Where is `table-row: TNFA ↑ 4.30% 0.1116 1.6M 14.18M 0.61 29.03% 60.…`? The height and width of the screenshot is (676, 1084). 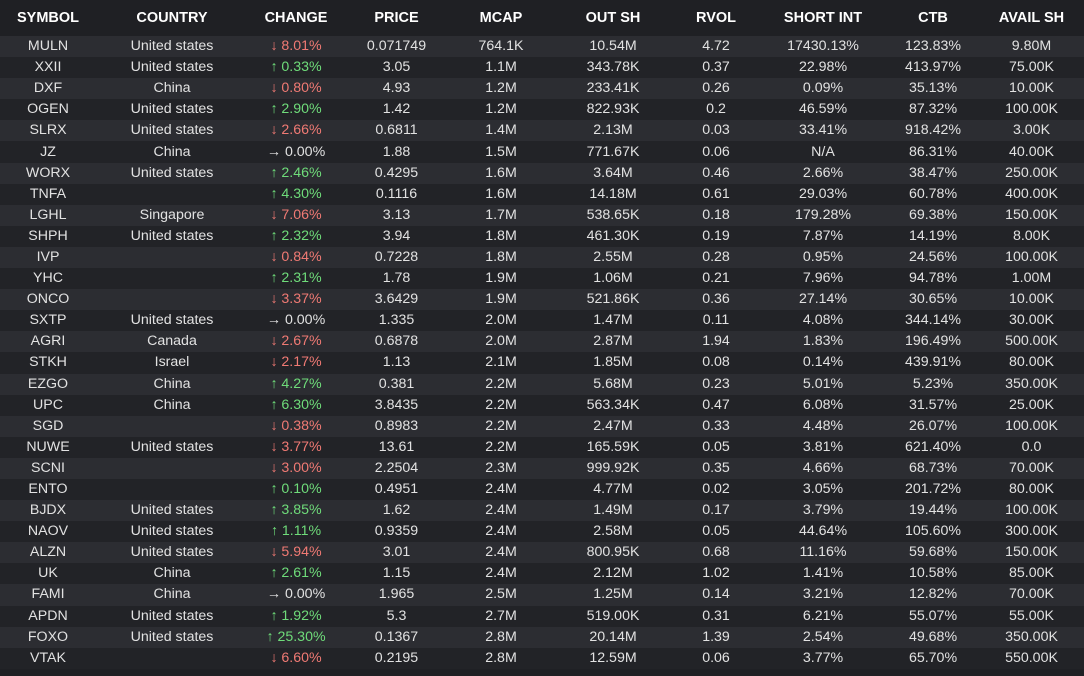
table-row: TNFA ↑ 4.30% 0.1116 1.6M 14.18M 0.61 29.03% 60.… is located at coordinates (542, 194).